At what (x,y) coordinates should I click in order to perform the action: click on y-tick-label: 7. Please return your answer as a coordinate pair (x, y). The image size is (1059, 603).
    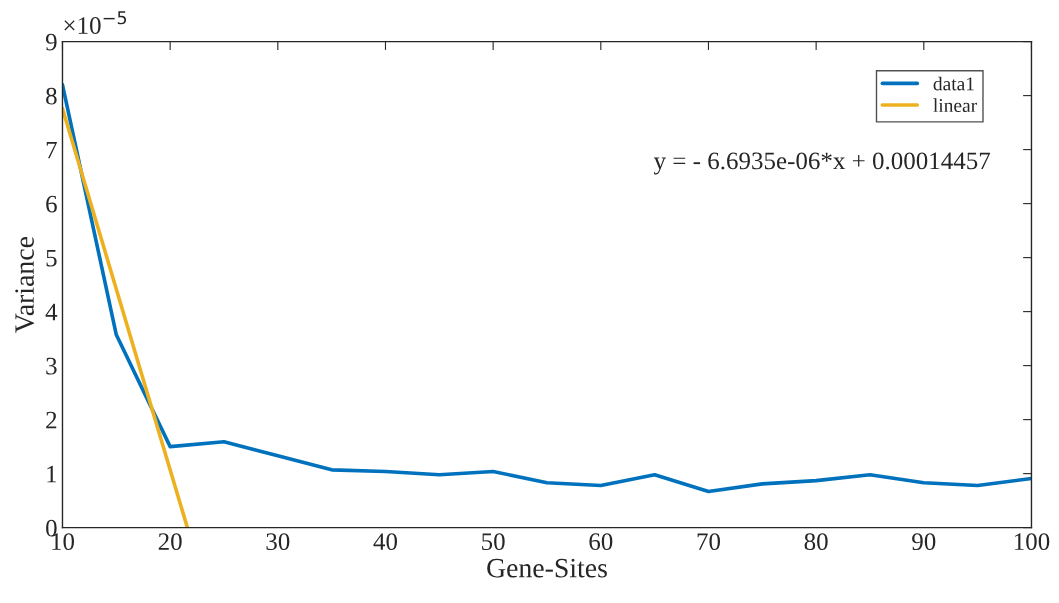
    Looking at the image, I should click on (51, 150).